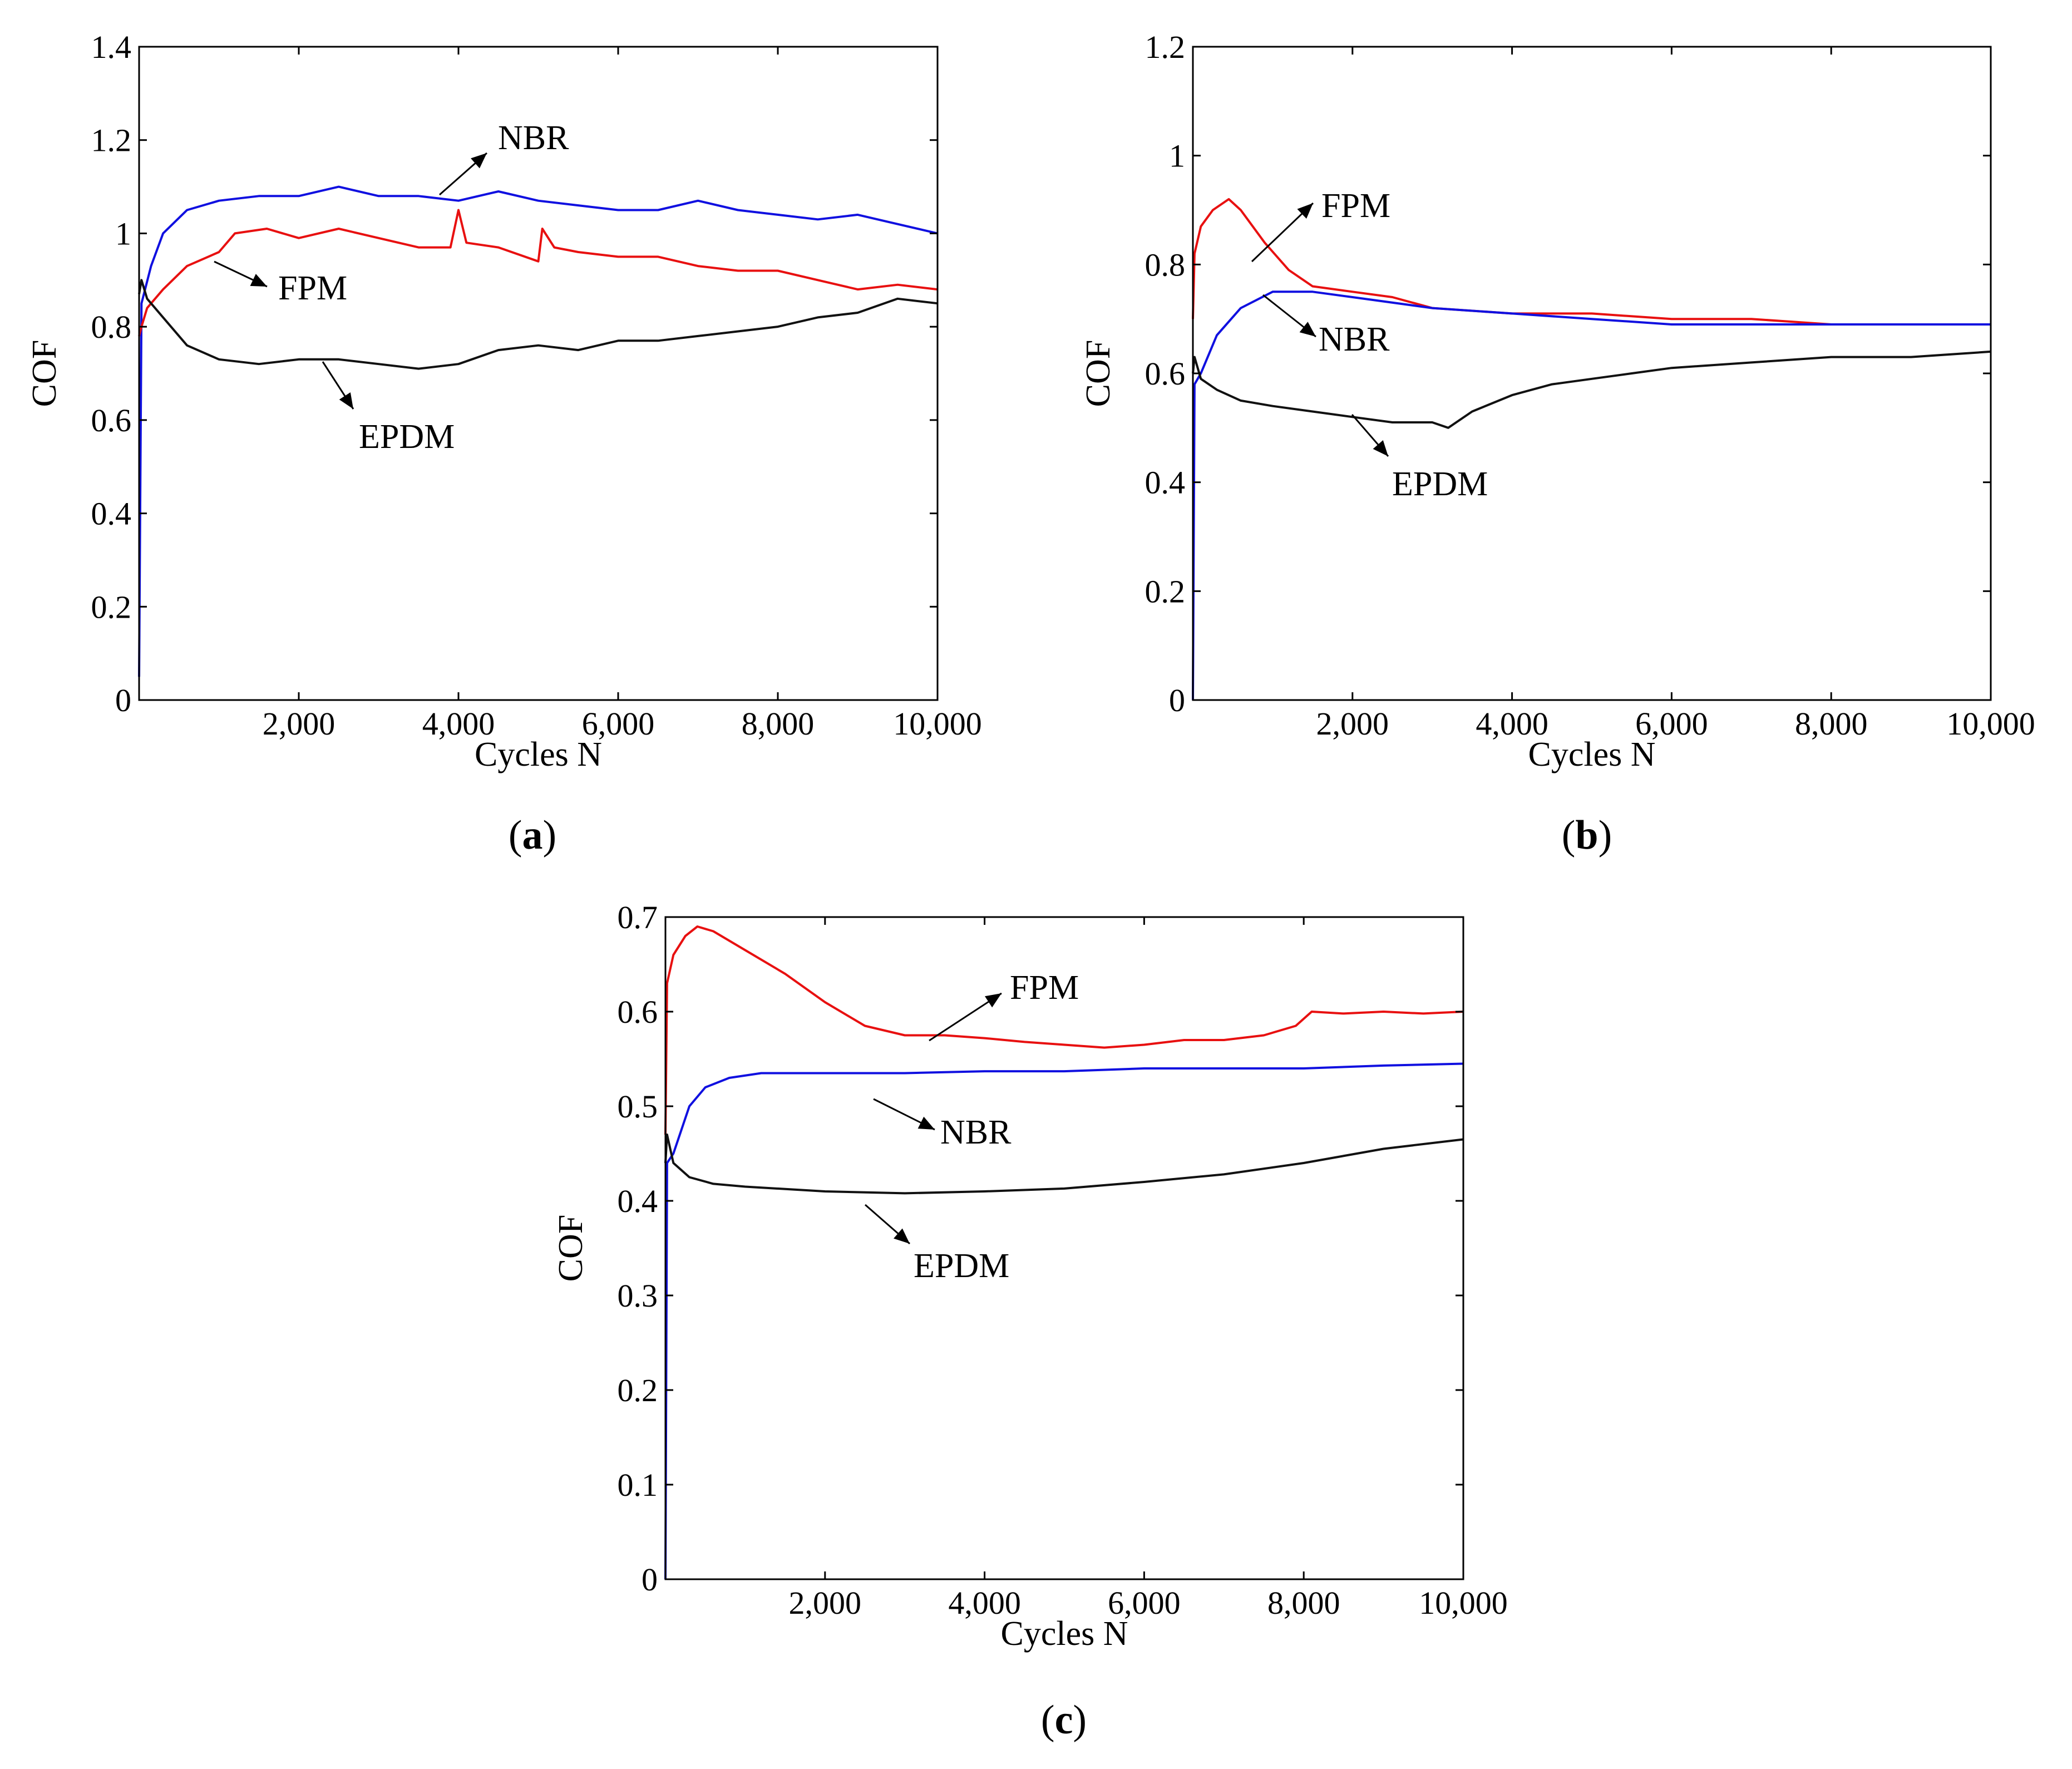  I want to click on y-tick-label: 0.1, so click(638, 1485).